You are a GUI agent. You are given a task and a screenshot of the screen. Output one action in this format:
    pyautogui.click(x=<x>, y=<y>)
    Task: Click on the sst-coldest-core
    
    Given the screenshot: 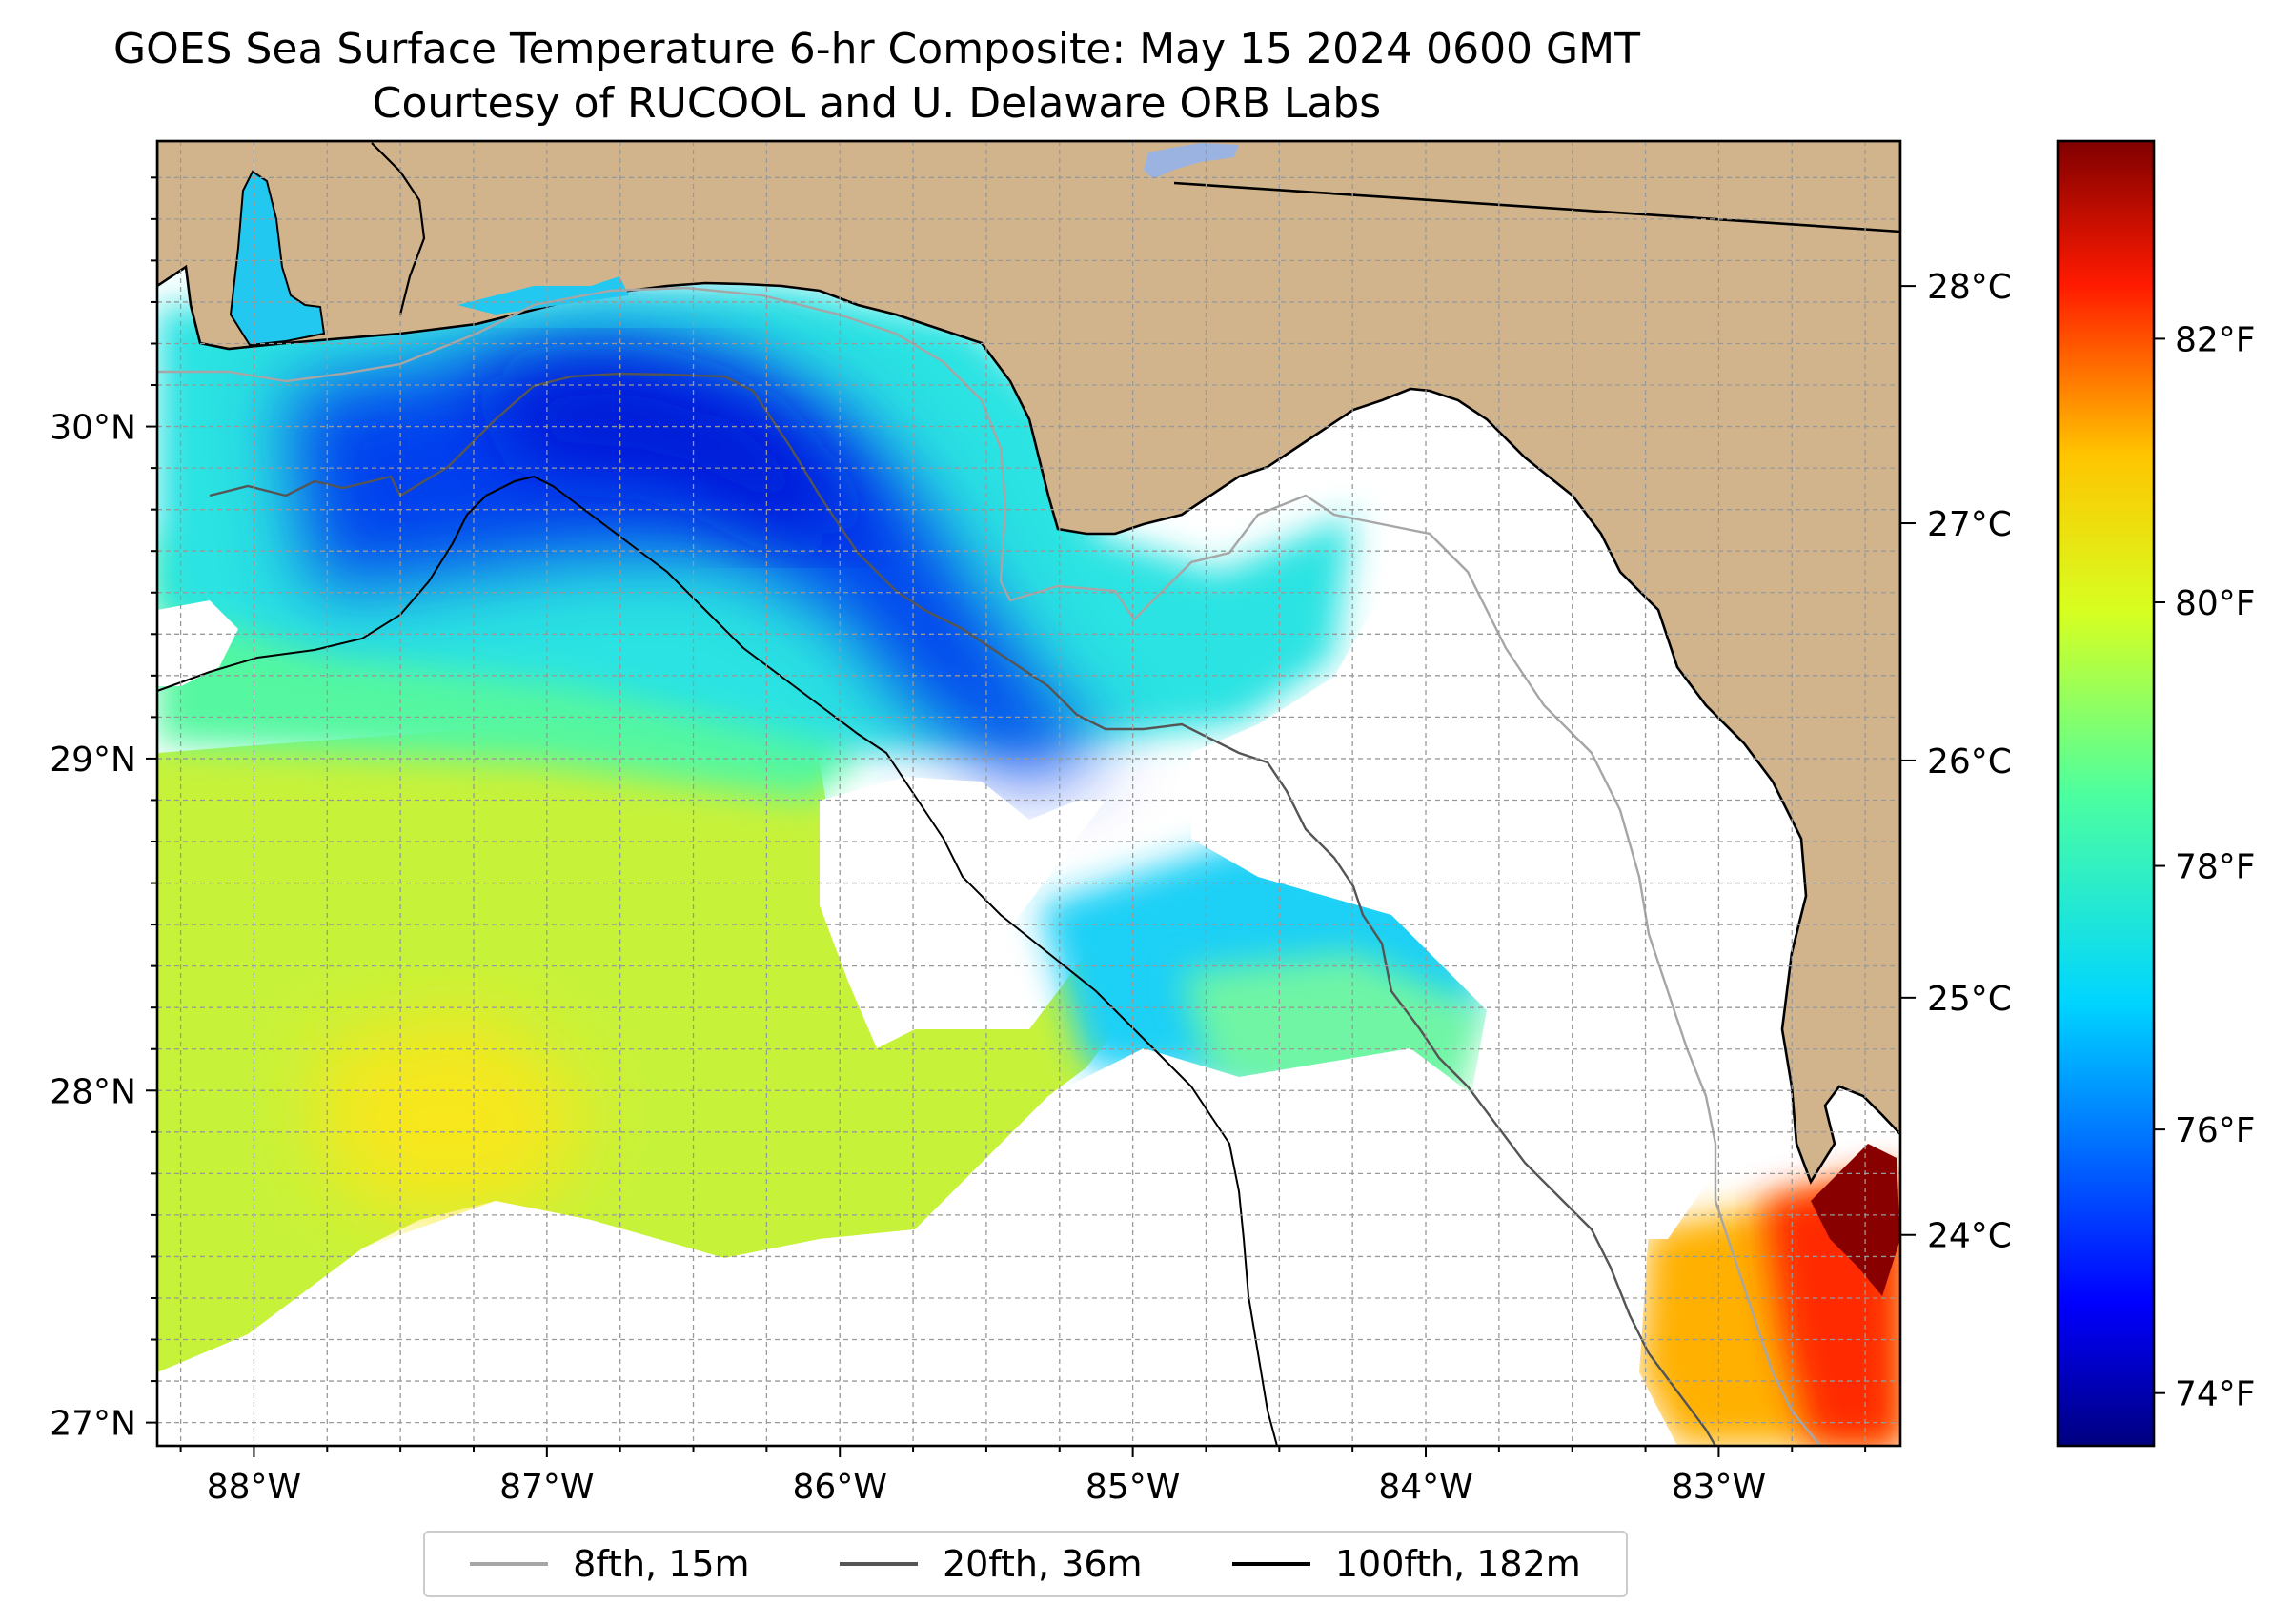 What is the action you would take?
    pyautogui.click(x=667, y=448)
    